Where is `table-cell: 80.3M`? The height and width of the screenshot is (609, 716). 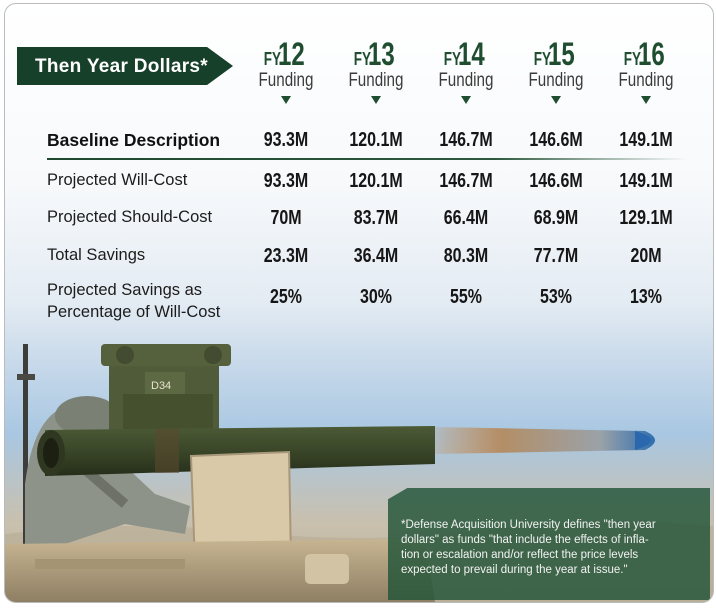 table-cell: 80.3M is located at coordinates (466, 256).